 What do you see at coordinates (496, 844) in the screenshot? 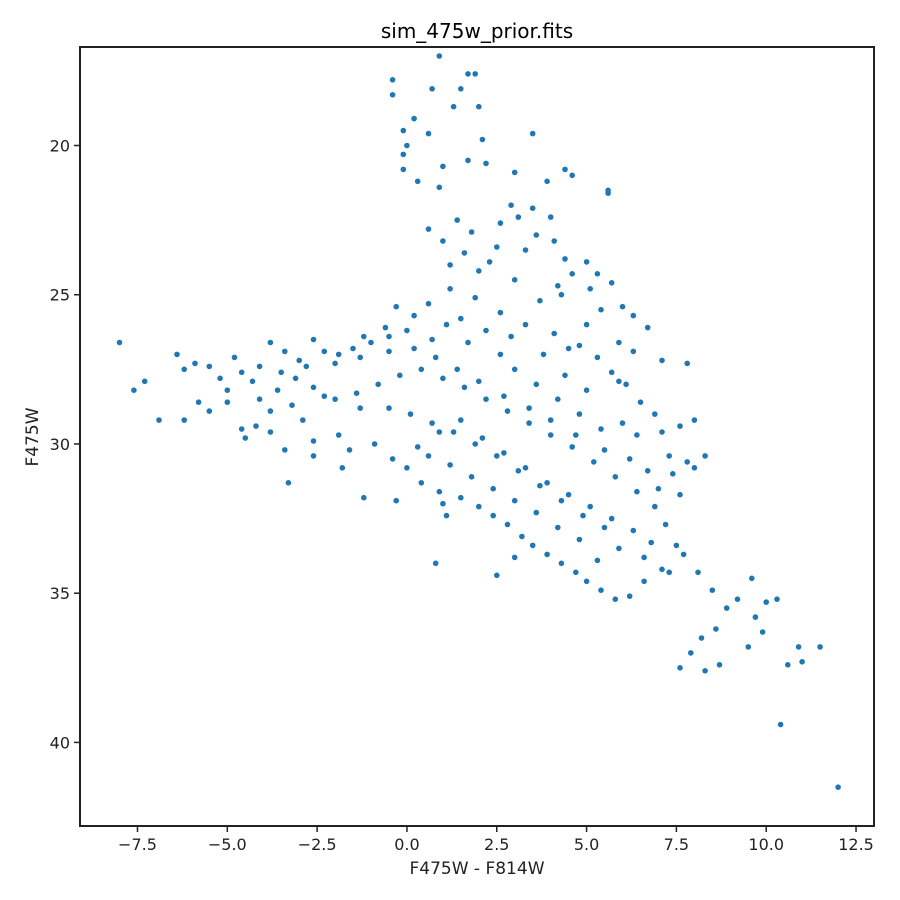
I see `x-tick-label: 2.5` at bounding box center [496, 844].